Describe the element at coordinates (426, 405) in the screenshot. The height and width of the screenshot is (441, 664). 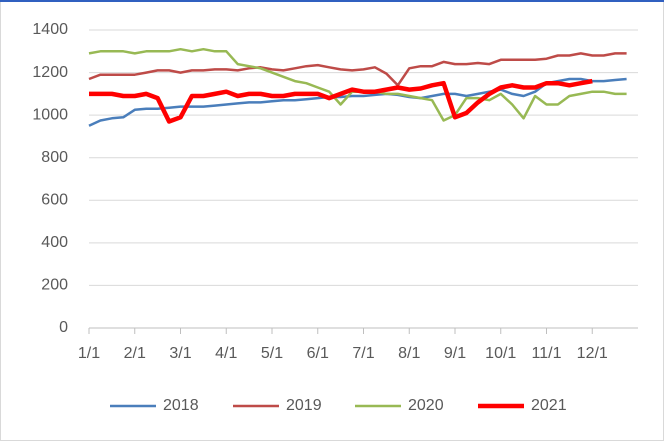
I see `legend-label: 2020` at that location.